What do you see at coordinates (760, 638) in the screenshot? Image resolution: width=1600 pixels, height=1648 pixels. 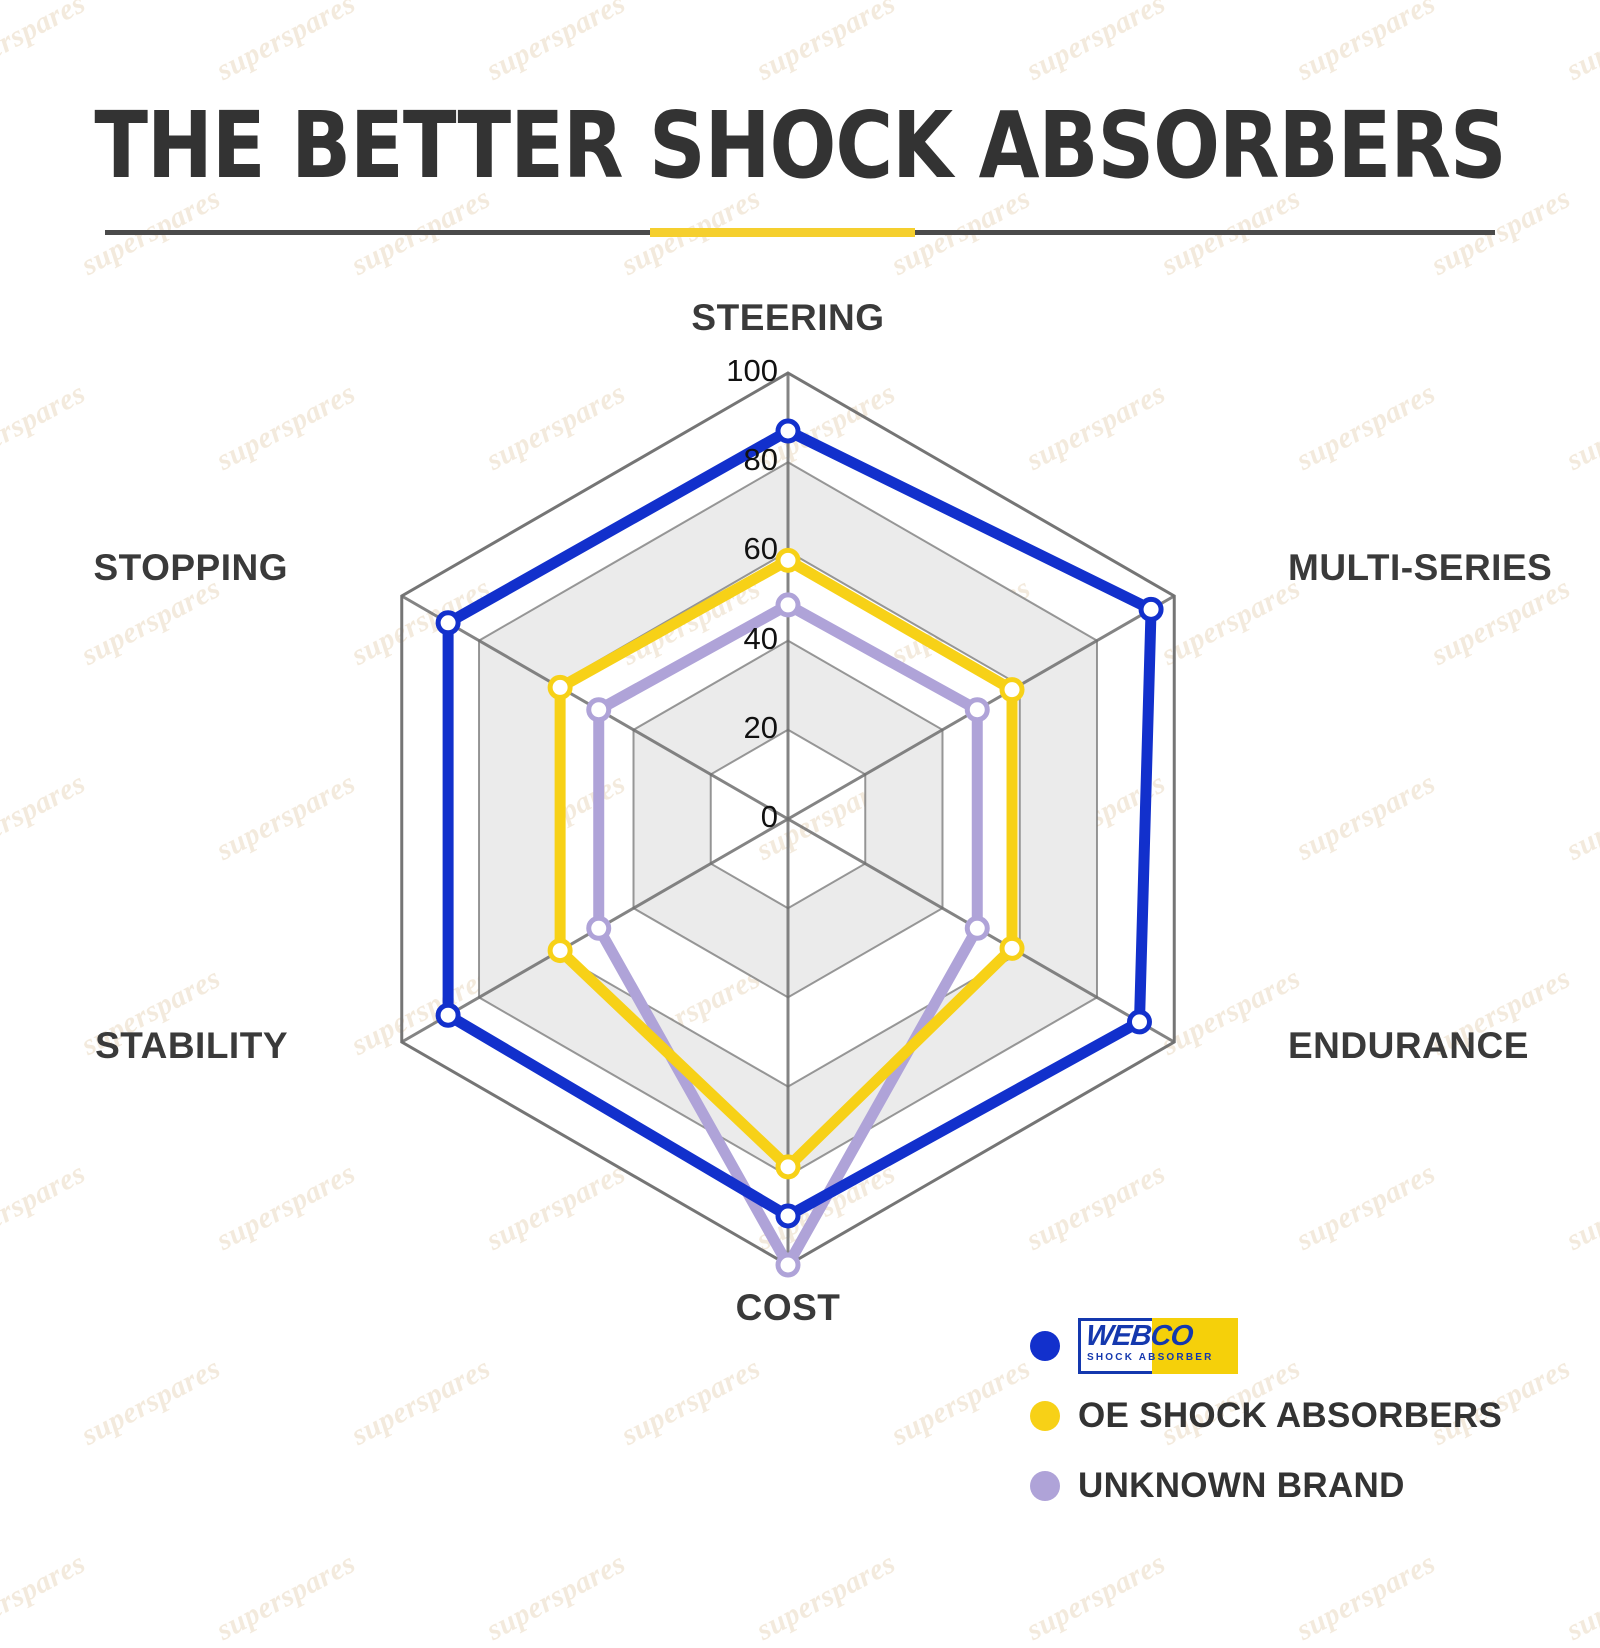 I see `tick-label-40: 40` at bounding box center [760, 638].